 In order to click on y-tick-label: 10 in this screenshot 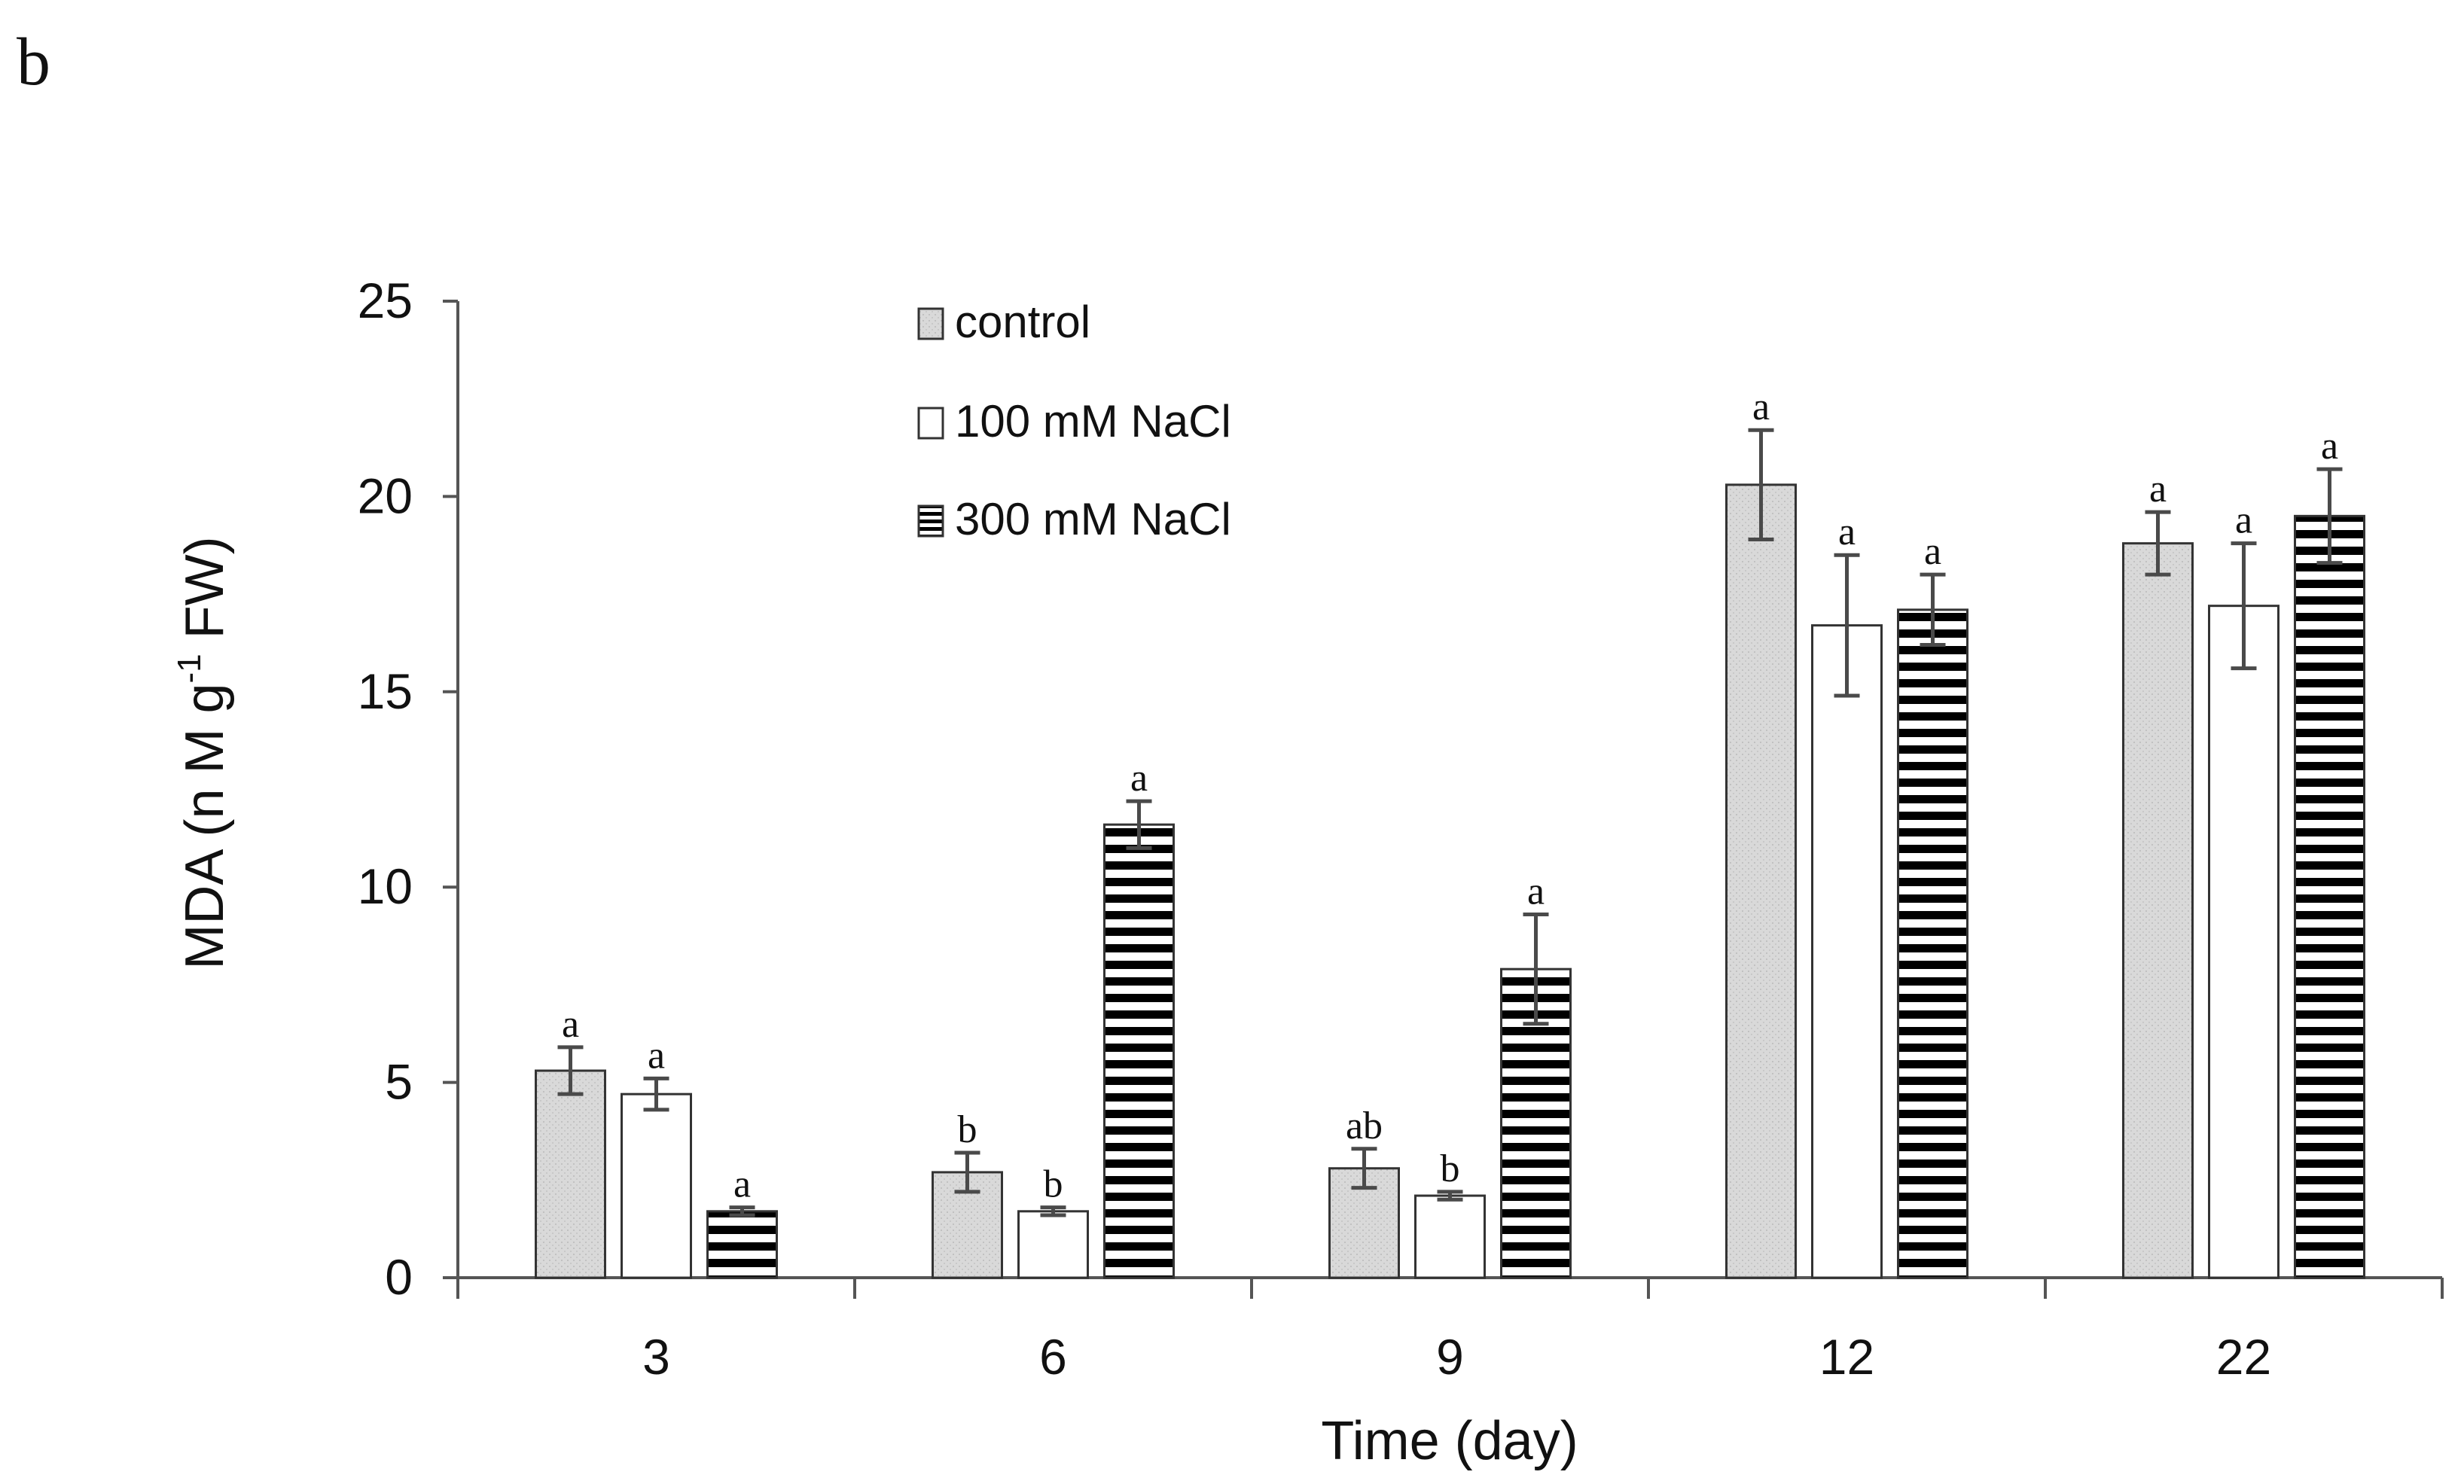, I will do `click(386, 886)`.